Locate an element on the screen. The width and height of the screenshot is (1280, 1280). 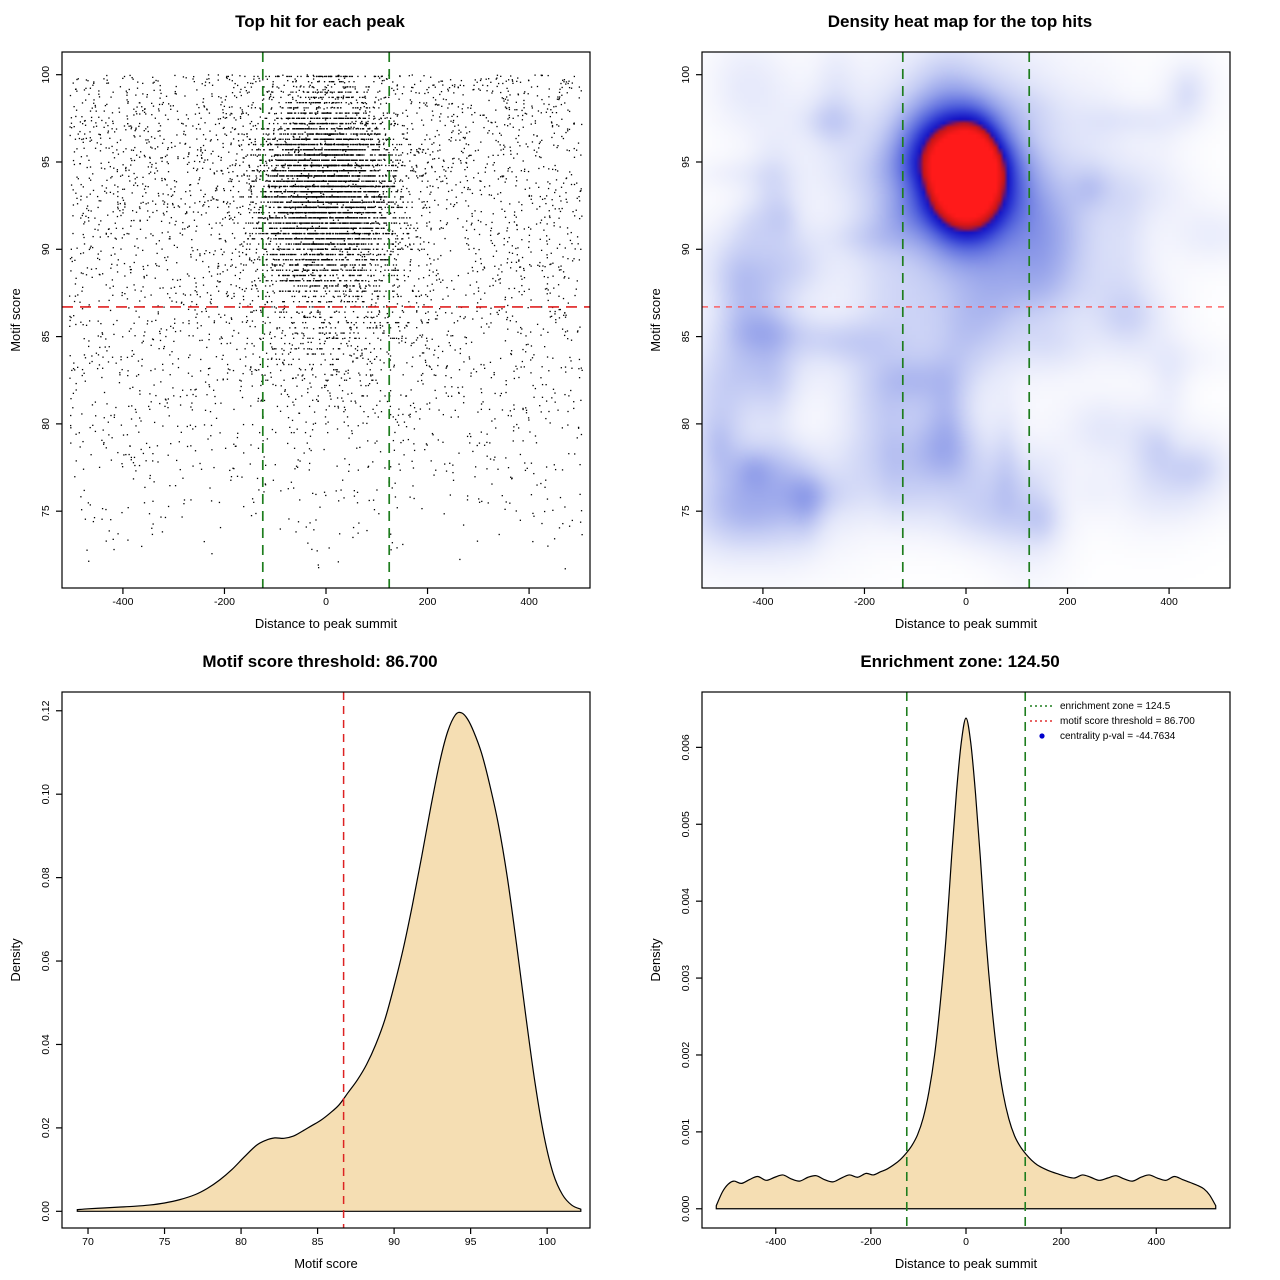
motif-score-density-title: Motif score threshold: 86.700 is located at coordinates (320, 661).